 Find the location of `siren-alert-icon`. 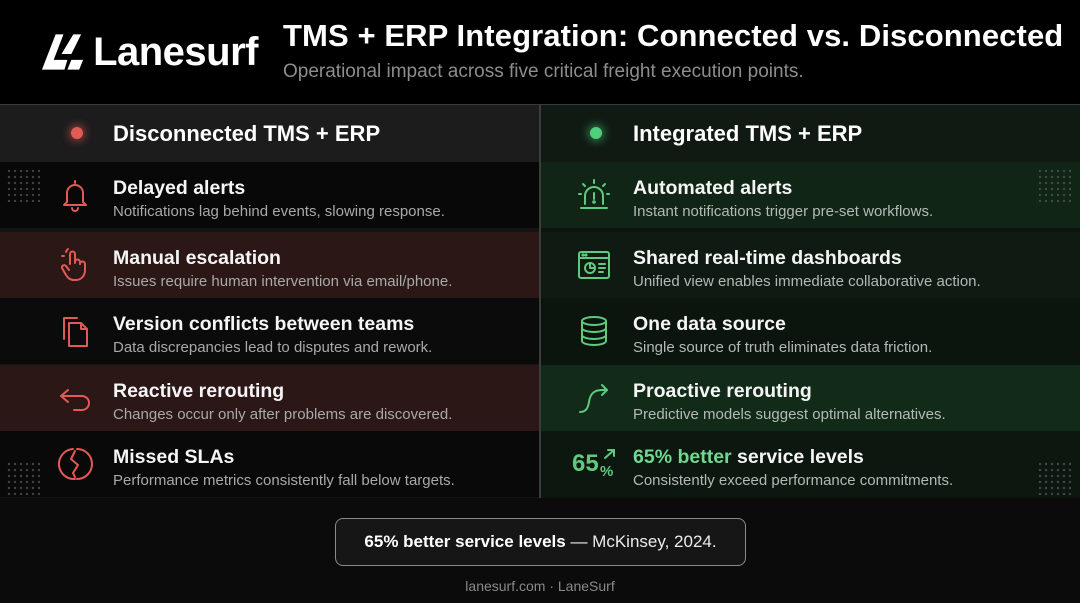

siren-alert-icon is located at coordinates (594, 194).